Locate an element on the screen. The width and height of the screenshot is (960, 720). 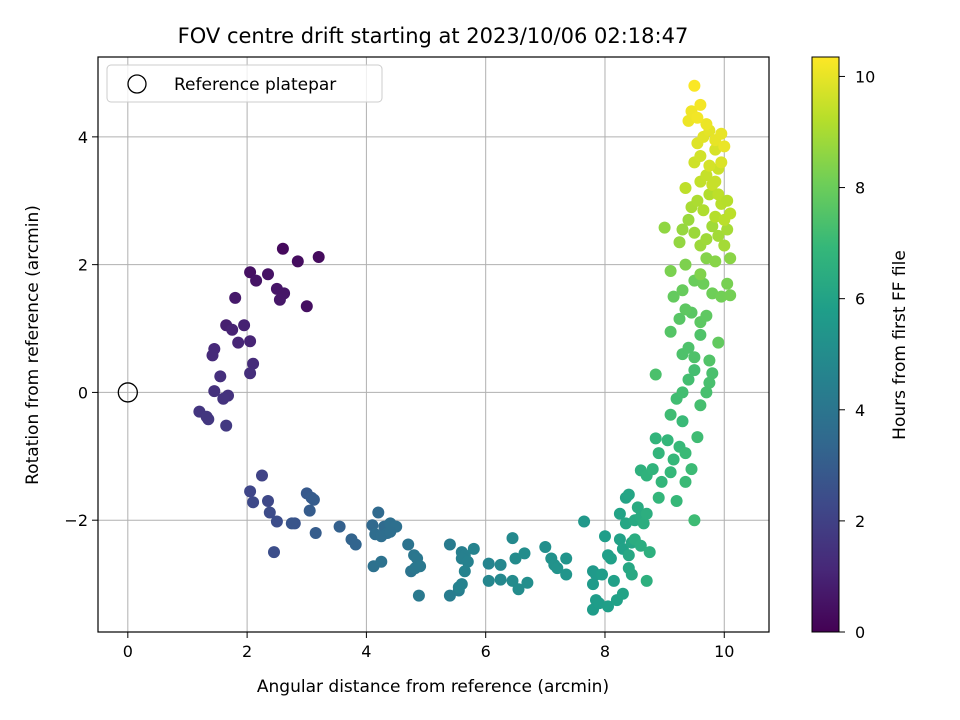
x-tick-label: 4 is located at coordinates (366, 651).